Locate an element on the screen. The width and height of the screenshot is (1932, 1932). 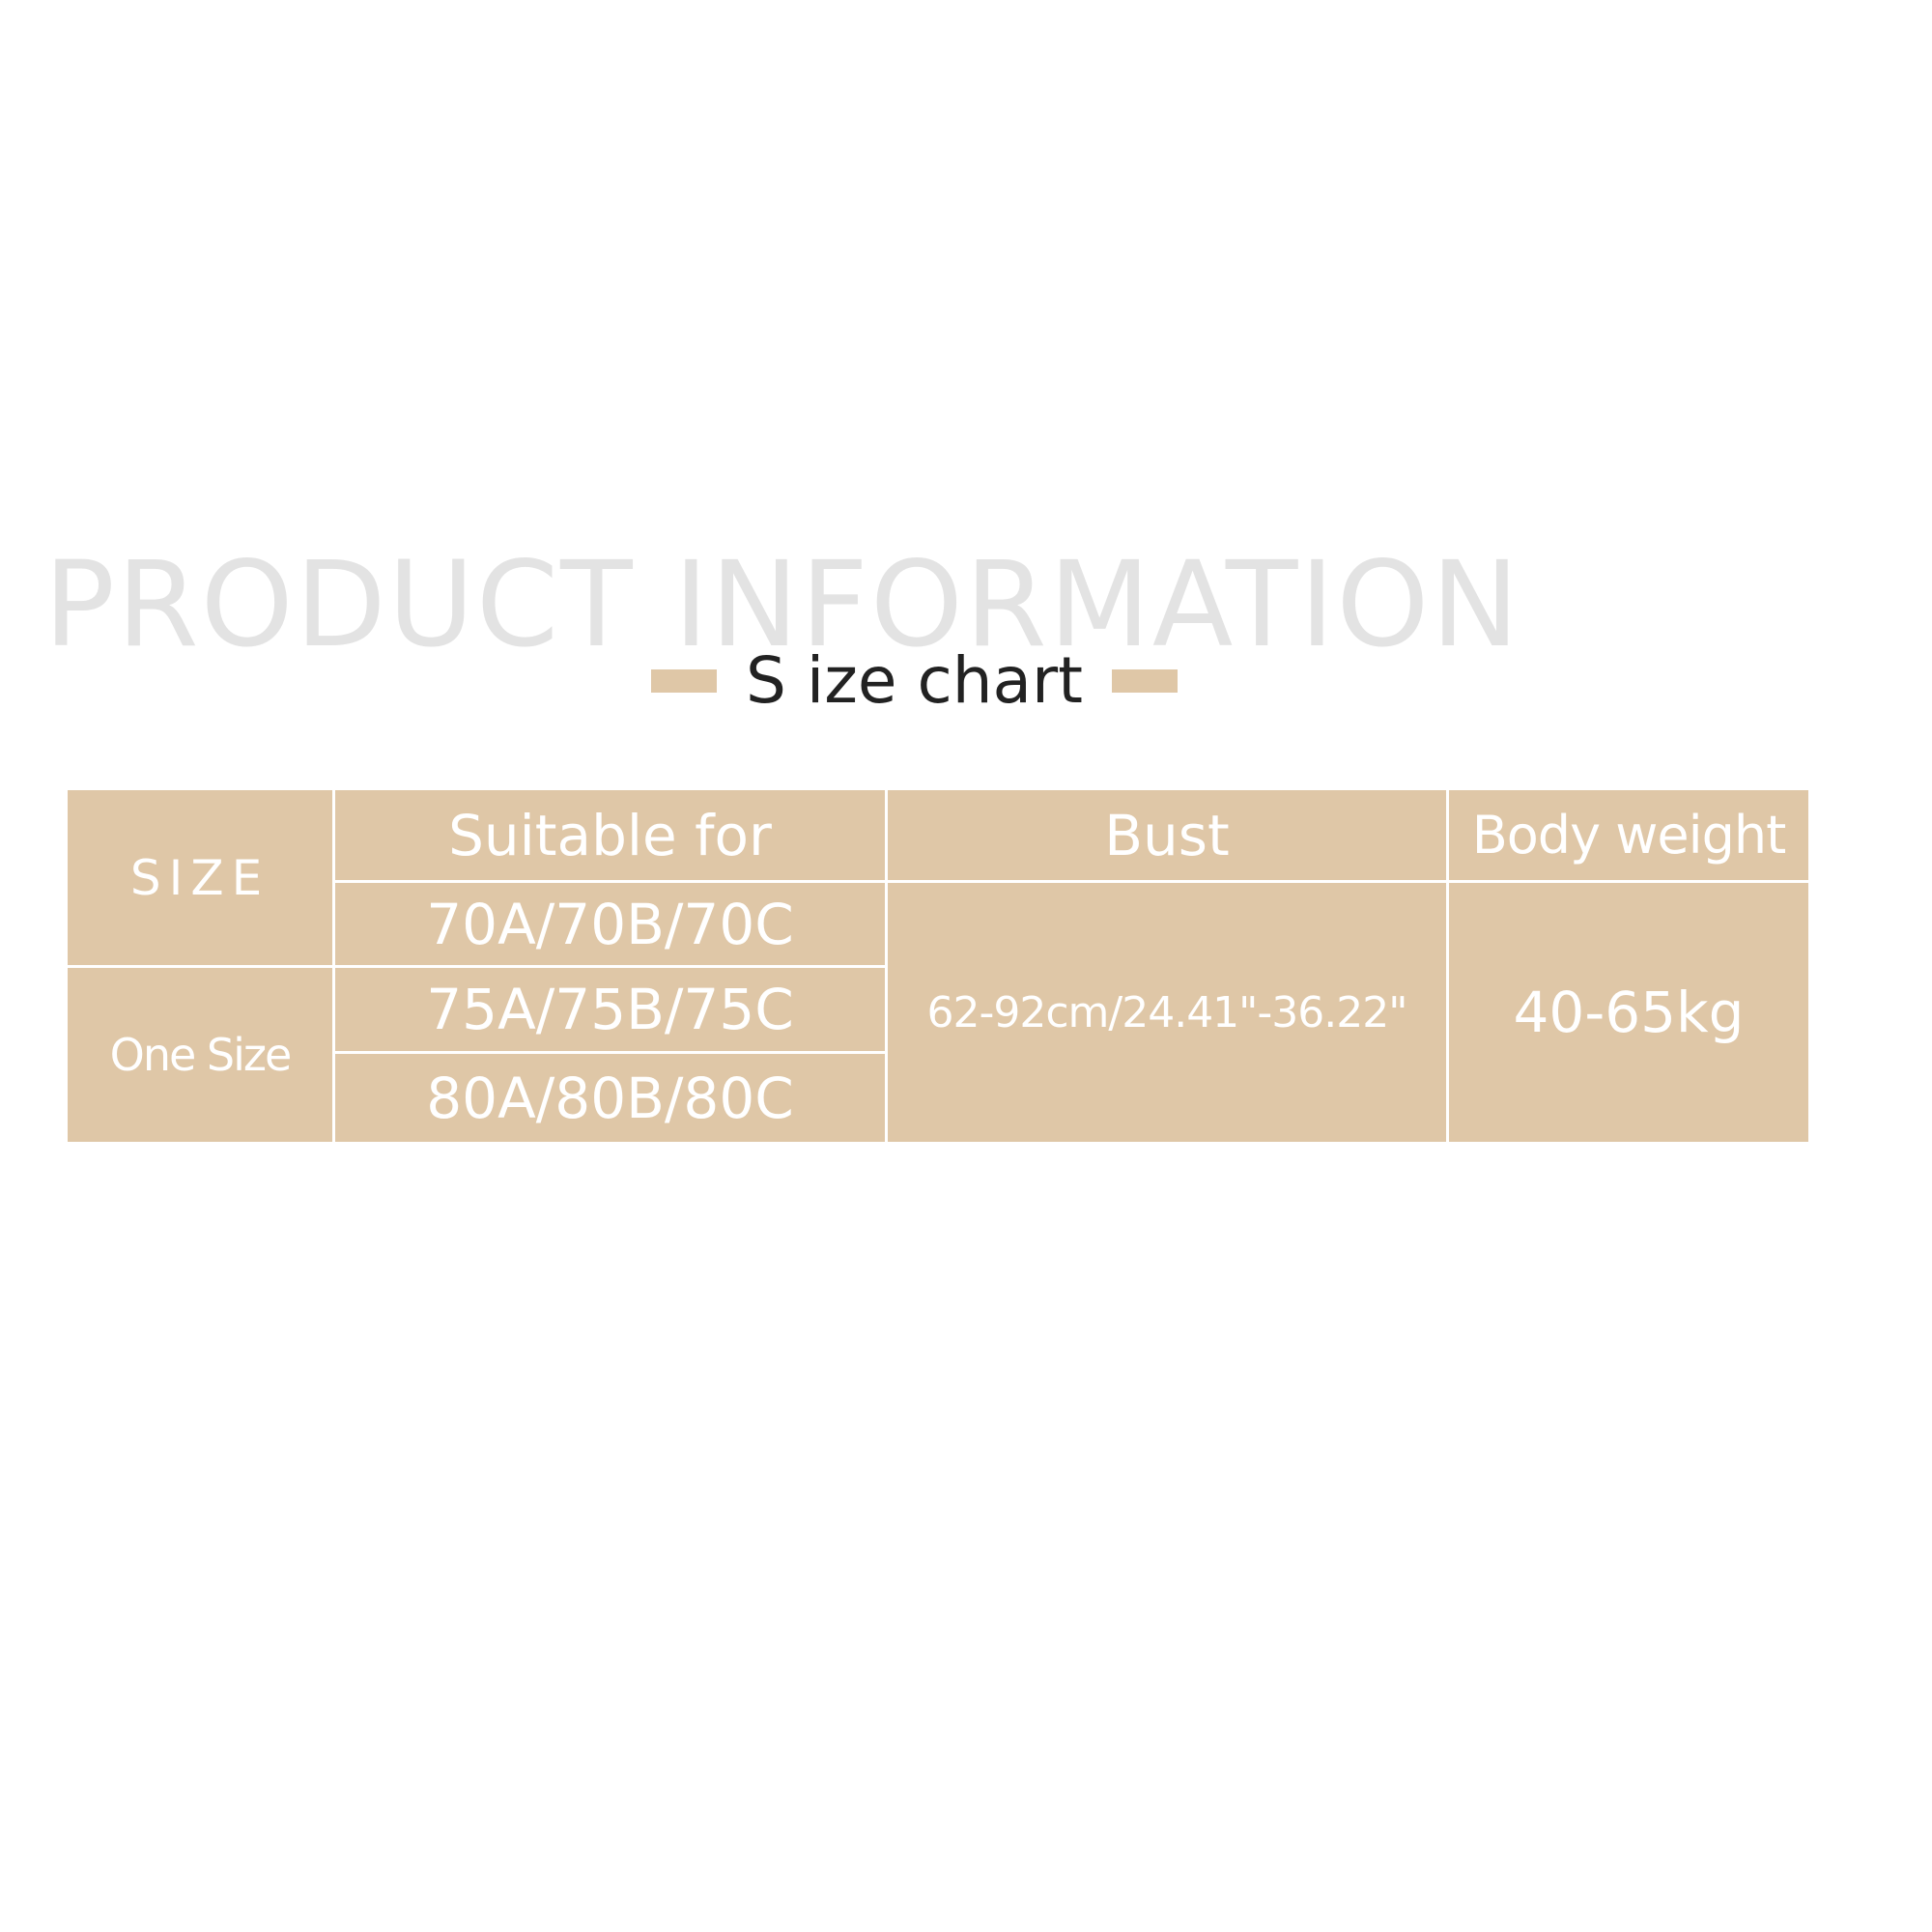
suitable-row-3: 80A/80B/80C is located at coordinates (610, 1098).